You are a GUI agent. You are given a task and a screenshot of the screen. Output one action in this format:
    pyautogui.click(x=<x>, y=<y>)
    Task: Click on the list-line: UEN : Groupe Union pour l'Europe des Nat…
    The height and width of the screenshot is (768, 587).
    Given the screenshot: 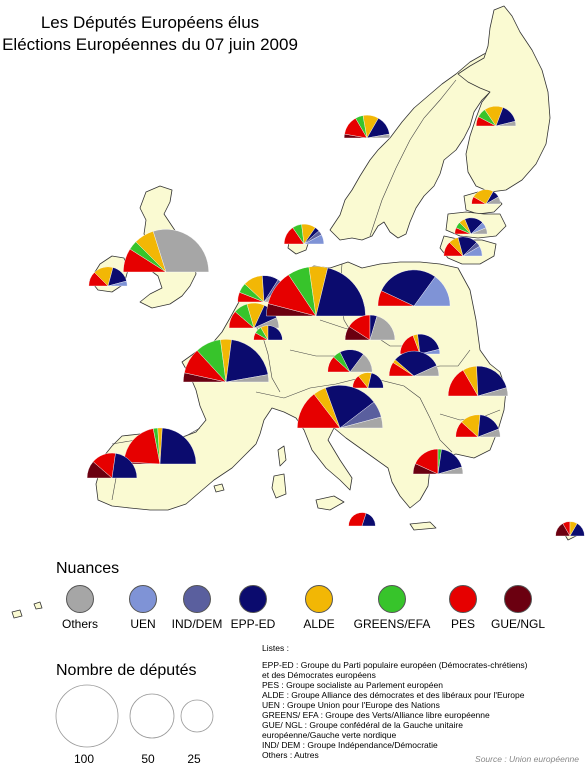 What is the action you would take?
    pyautogui.click(x=351, y=705)
    